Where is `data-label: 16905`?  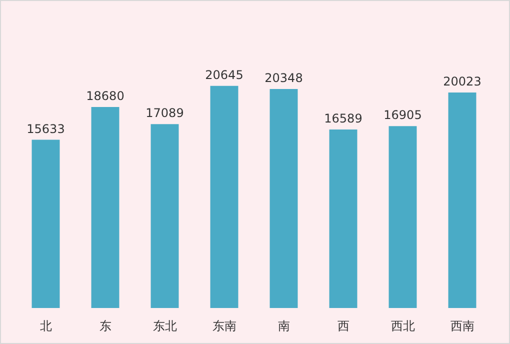
data-label: 16905 is located at coordinates (403, 115).